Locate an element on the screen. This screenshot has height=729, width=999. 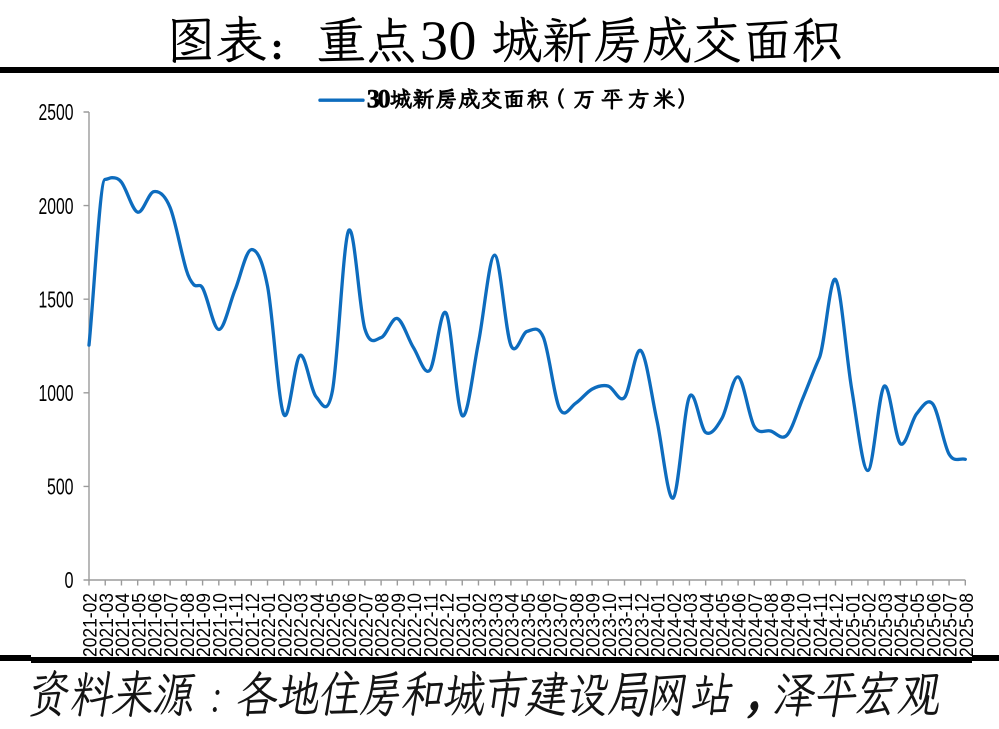
svg-text: 2021-10 is located at coordinates (220, 625).